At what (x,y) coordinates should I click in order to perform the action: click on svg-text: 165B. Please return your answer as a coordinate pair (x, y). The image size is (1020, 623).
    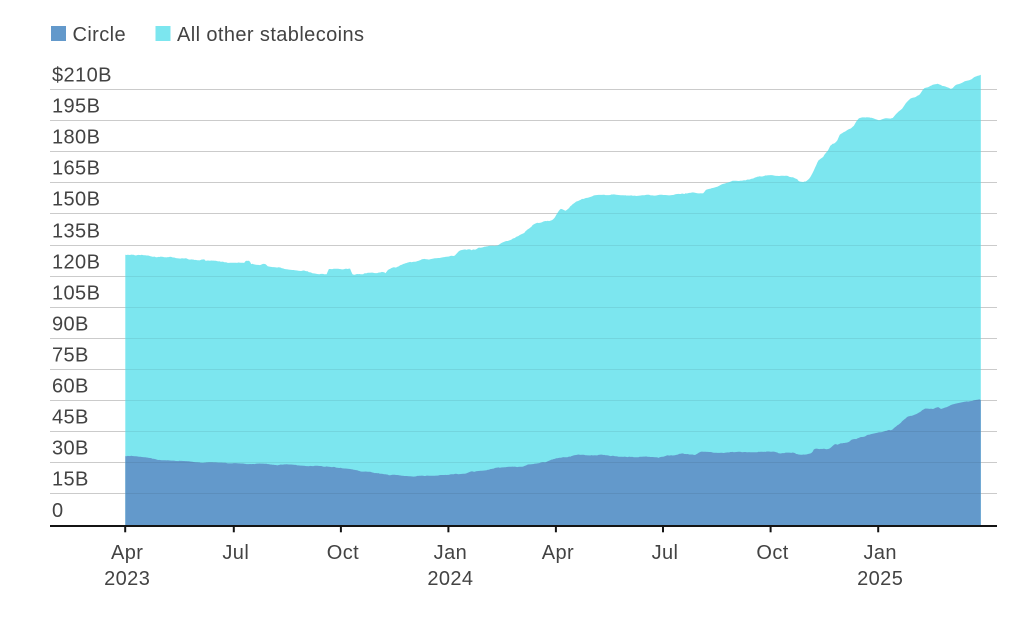
    Looking at the image, I should click on (76, 169).